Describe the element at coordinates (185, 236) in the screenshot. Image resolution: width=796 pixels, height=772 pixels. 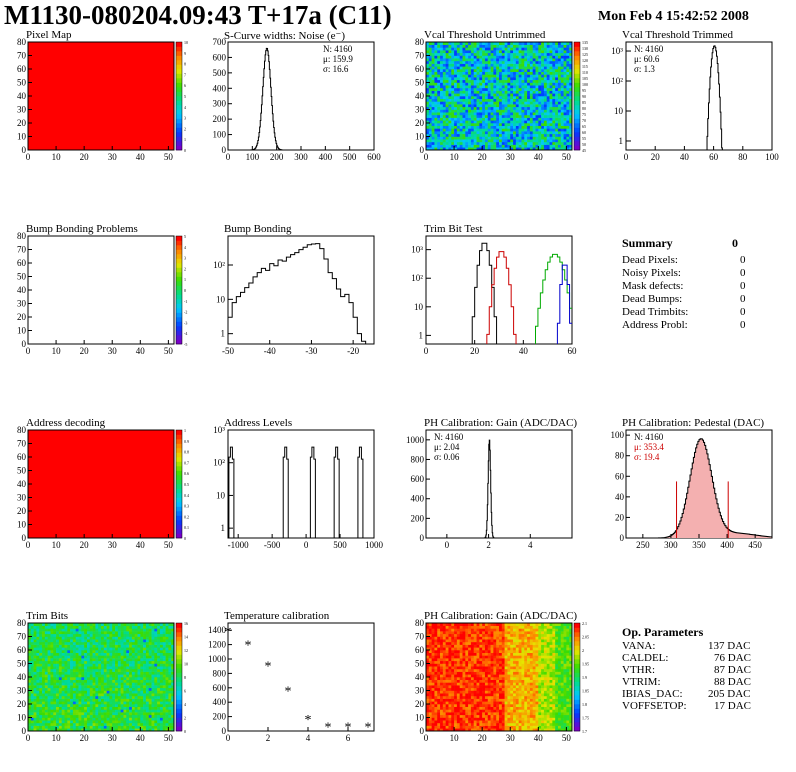
I see `colorbar-label: 5` at that location.